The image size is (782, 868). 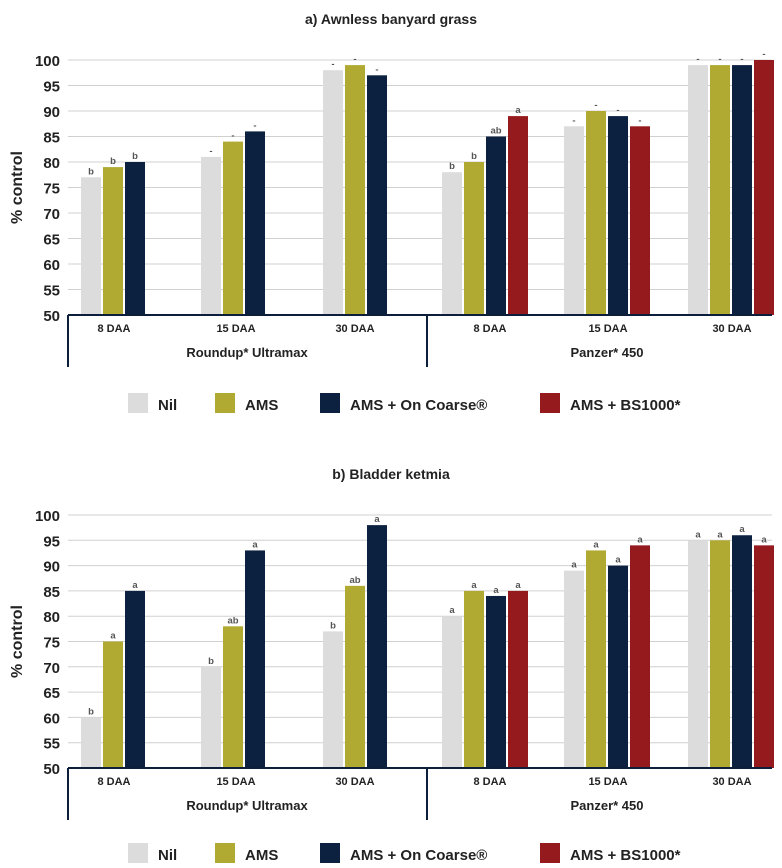 What do you see at coordinates (167, 405) in the screenshot?
I see `legend-label: Nil` at bounding box center [167, 405].